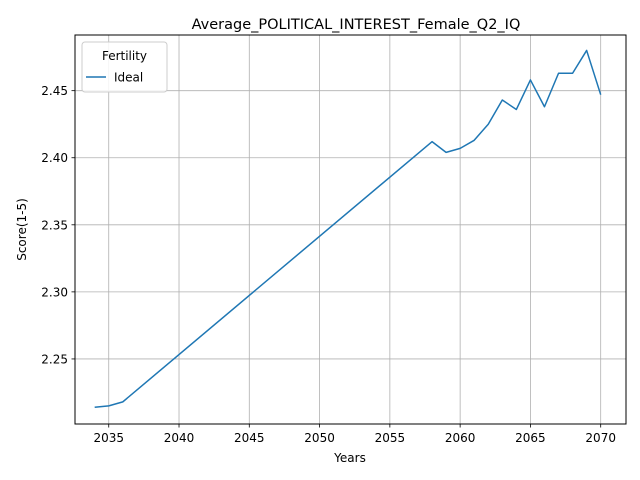 The image size is (640, 480). I want to click on x-tick-label: 2040, so click(179, 438).